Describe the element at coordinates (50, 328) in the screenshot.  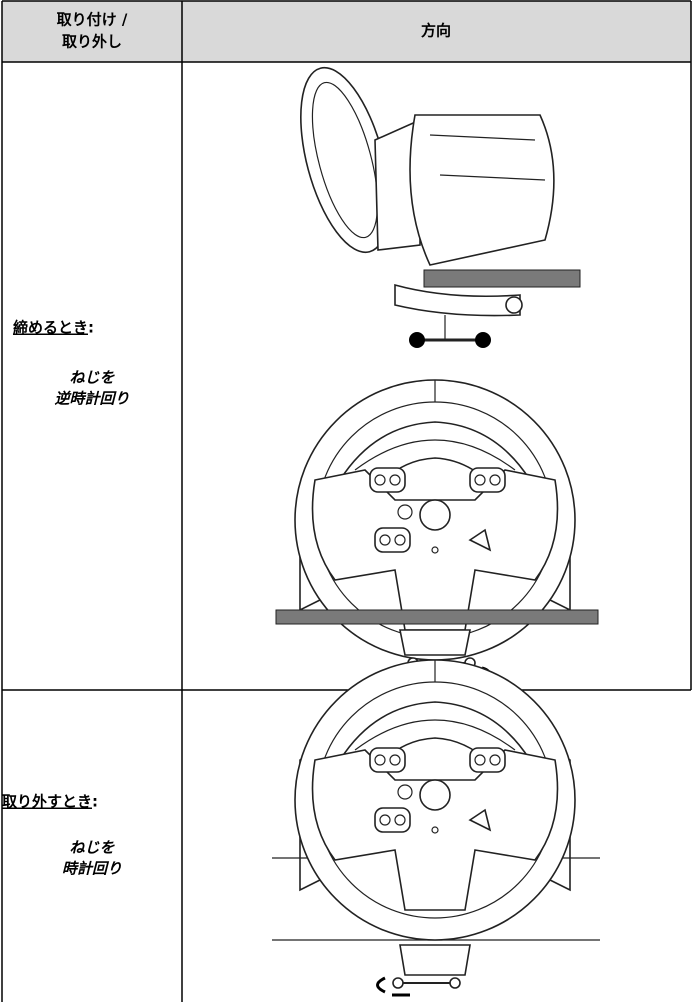
I see `row-label: 締めるとき` at that location.